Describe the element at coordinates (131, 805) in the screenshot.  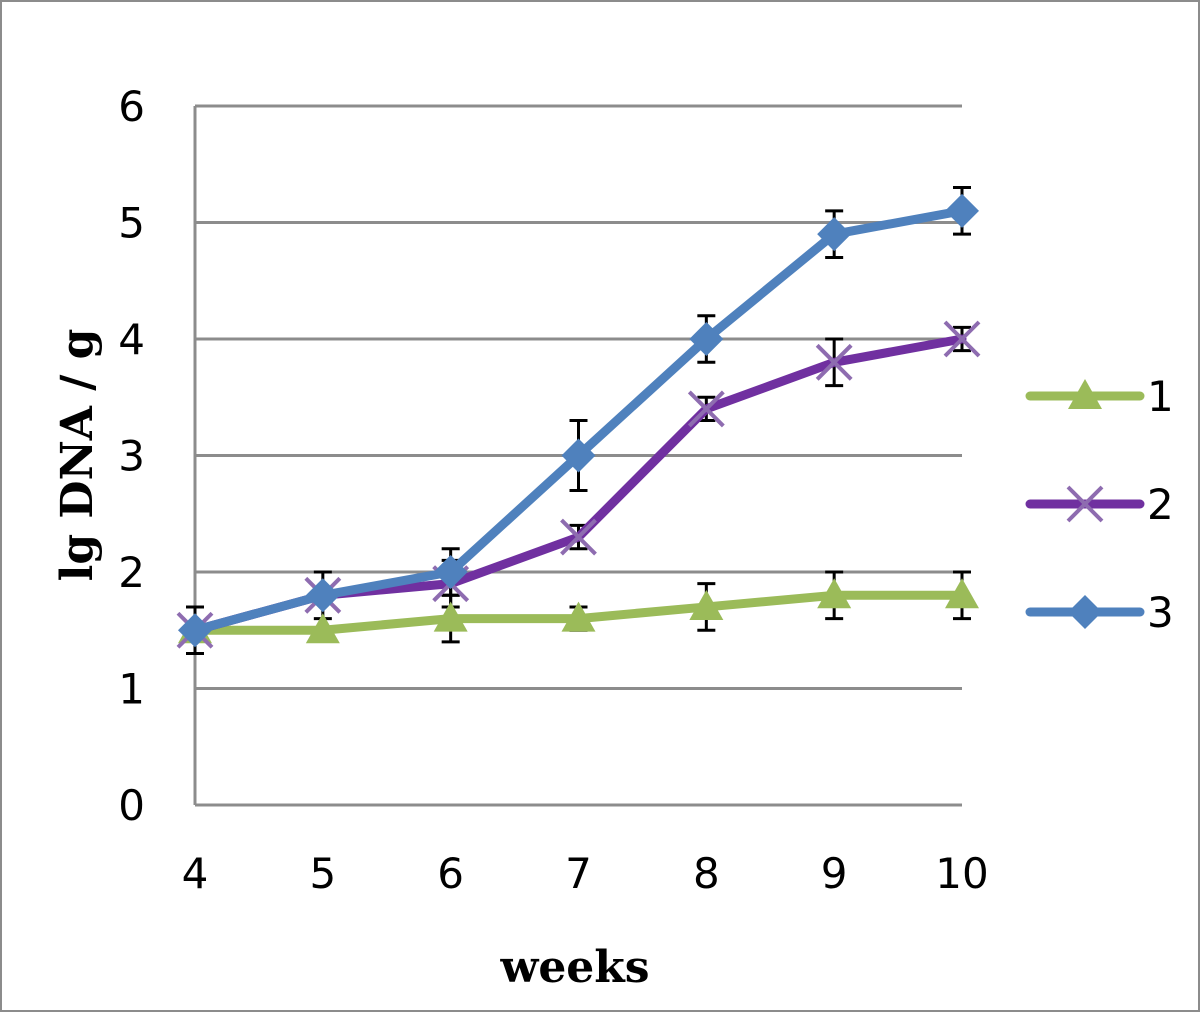
I see `y-tick-label: 0` at that location.